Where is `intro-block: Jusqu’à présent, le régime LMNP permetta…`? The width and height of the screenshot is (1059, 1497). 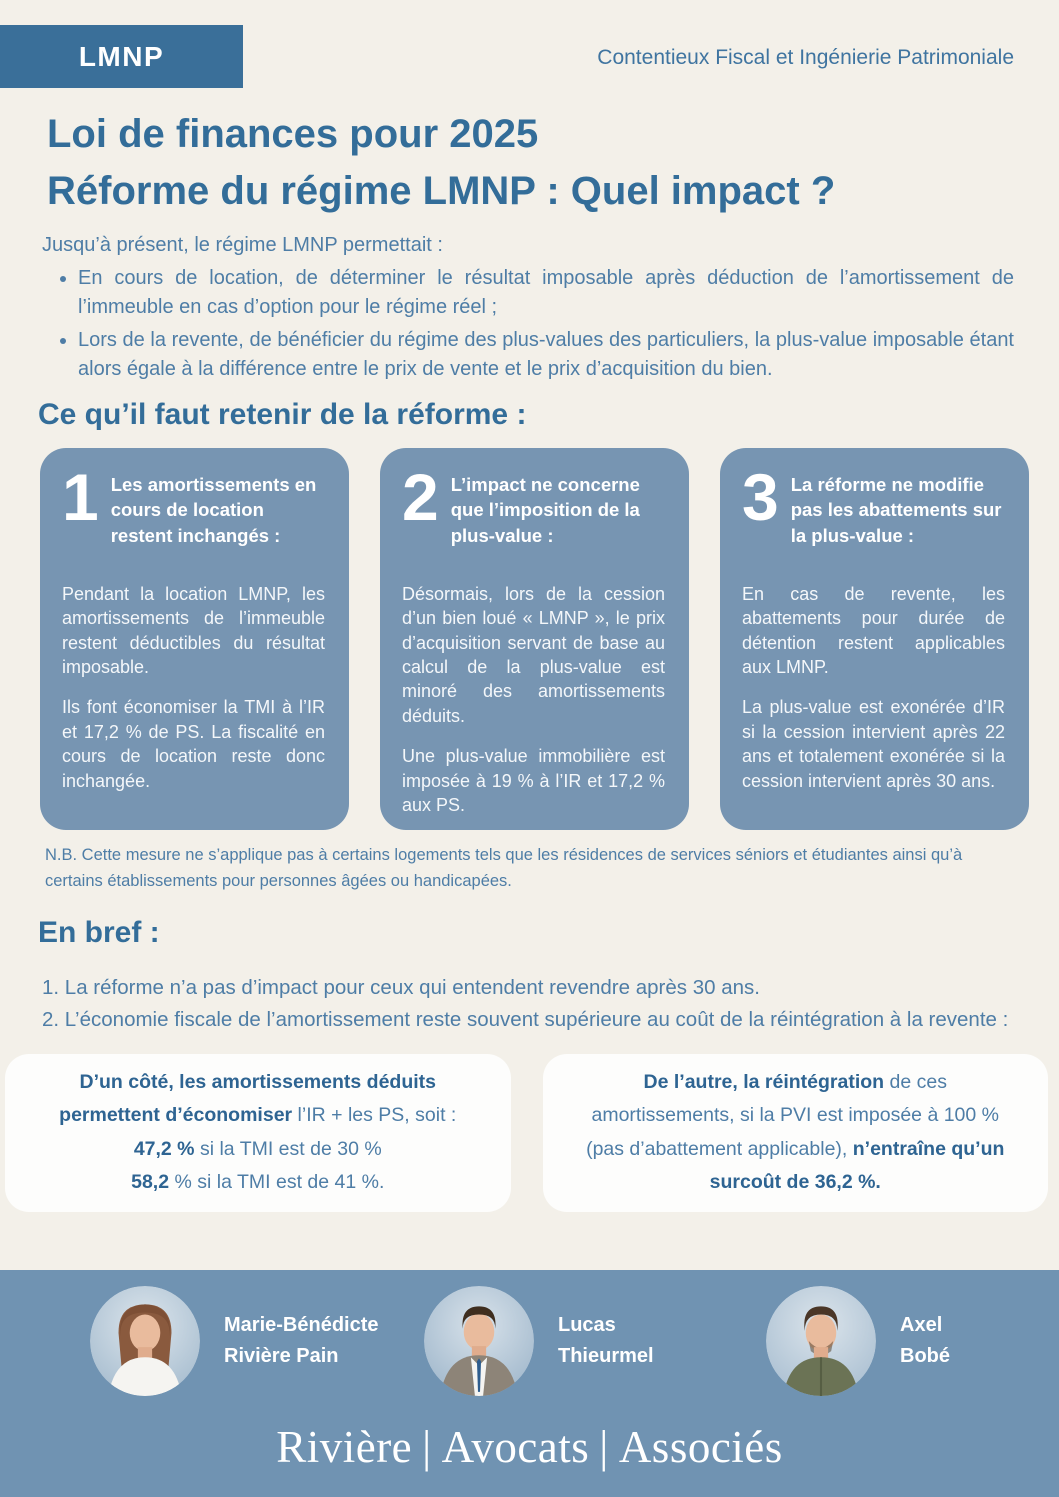
intro-block: Jusqu’à présent, le régime LMNP permetta… is located at coordinates (528, 307).